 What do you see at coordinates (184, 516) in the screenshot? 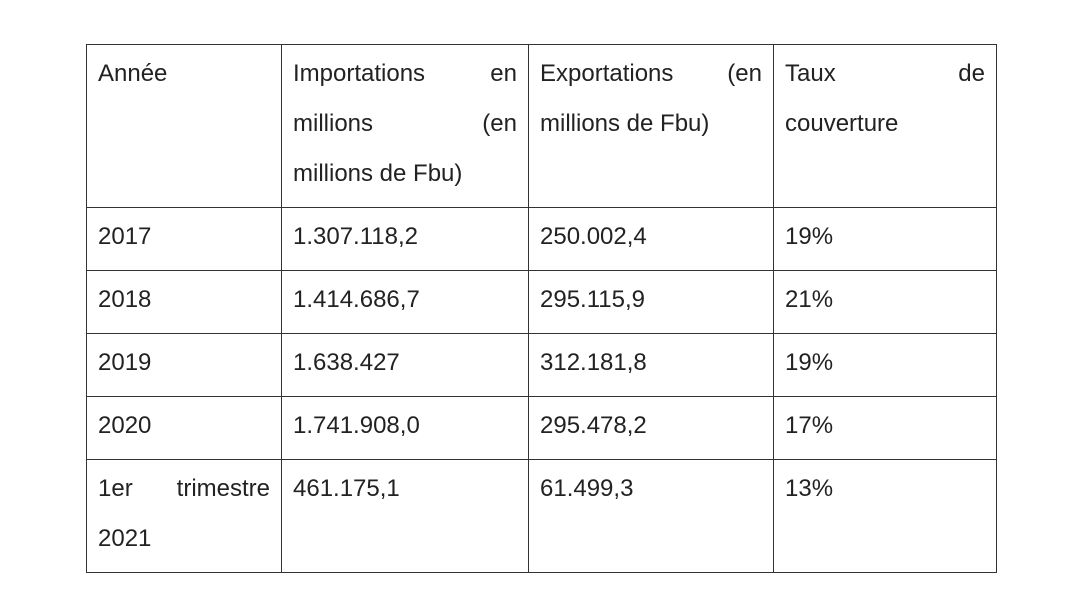
I see `cell-year: 1er trimestre 2021` at bounding box center [184, 516].